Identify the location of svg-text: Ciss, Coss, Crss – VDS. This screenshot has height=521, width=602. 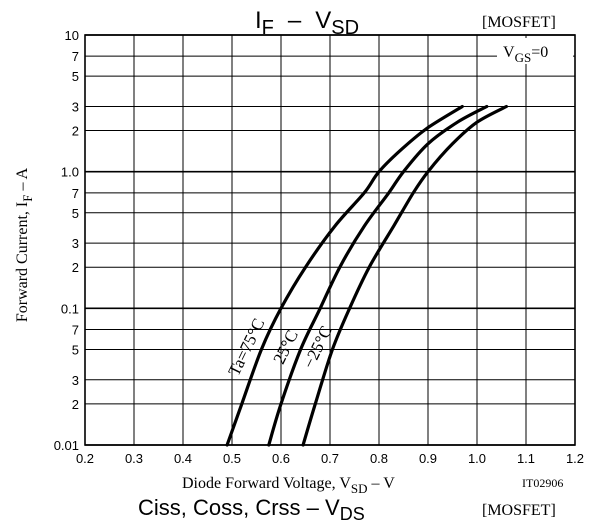
(251, 508).